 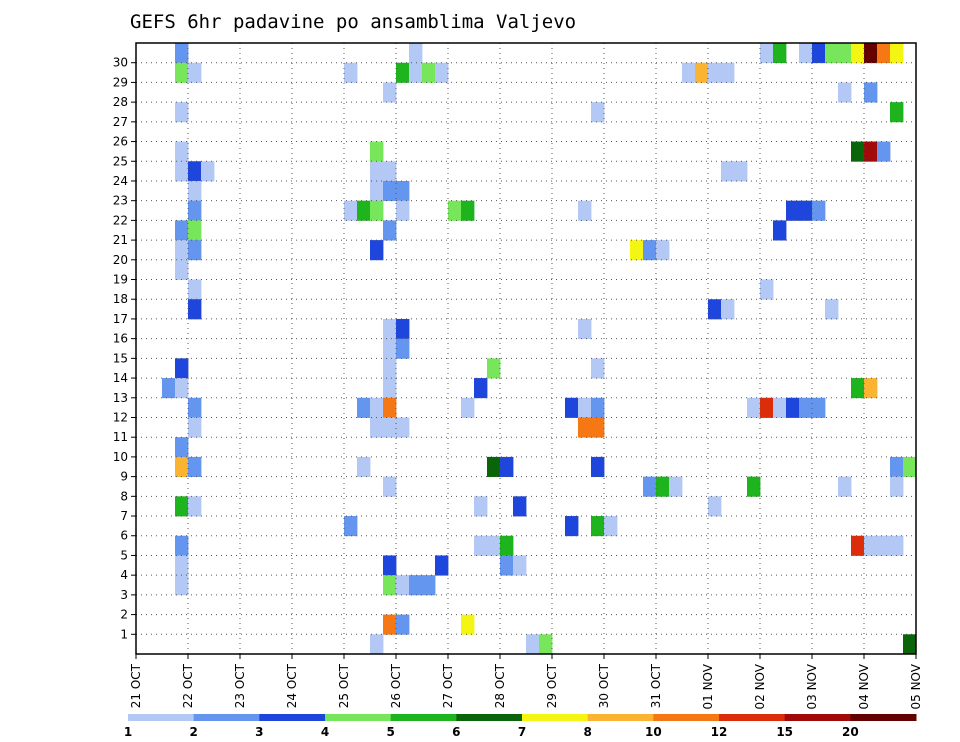 I want to click on legend-label: 3, so click(x=259, y=732).